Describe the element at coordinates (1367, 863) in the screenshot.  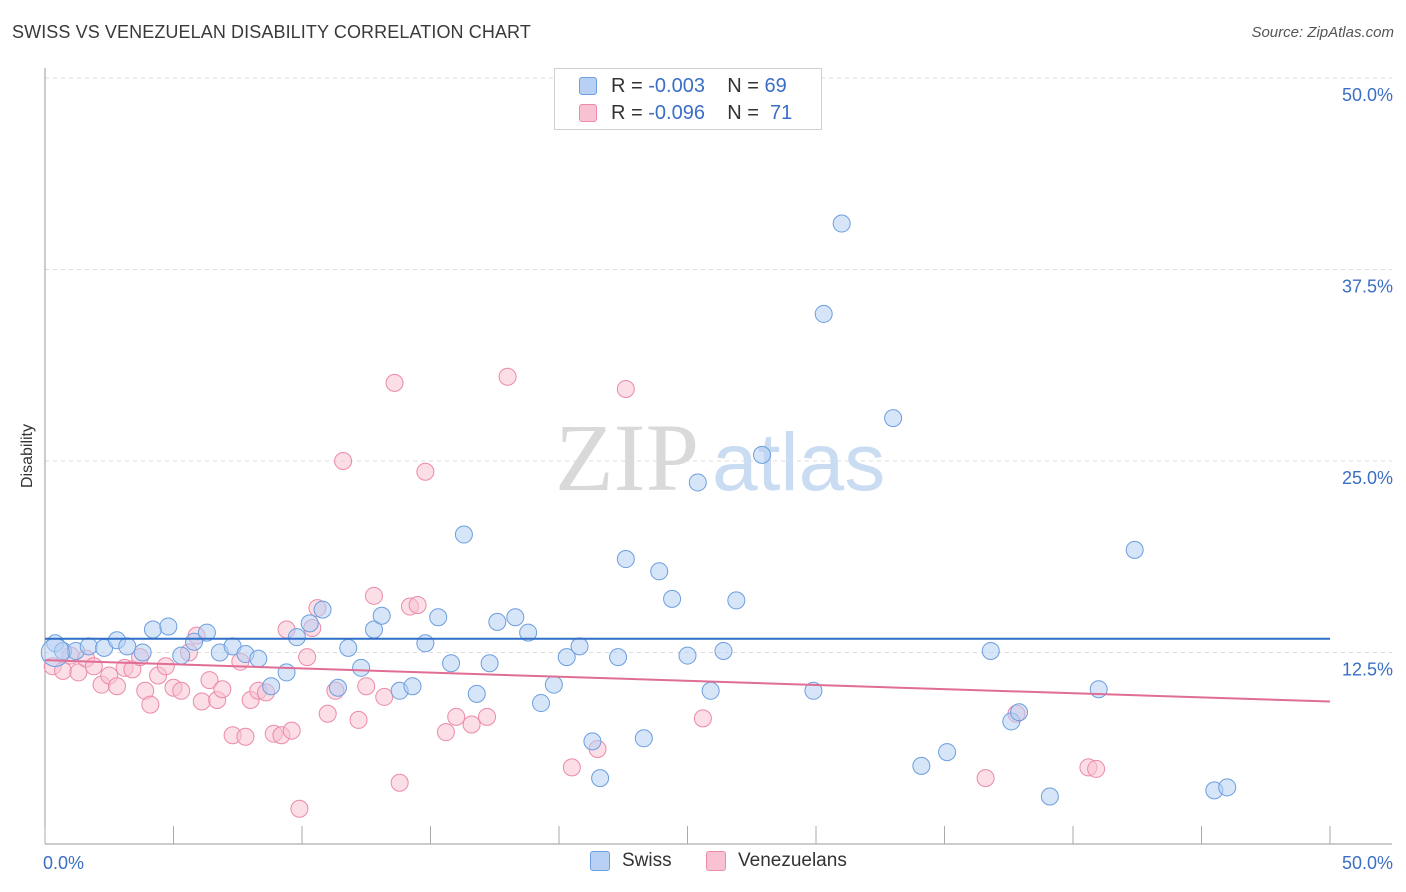
I see `x-tick-label: 50.0%` at that location.